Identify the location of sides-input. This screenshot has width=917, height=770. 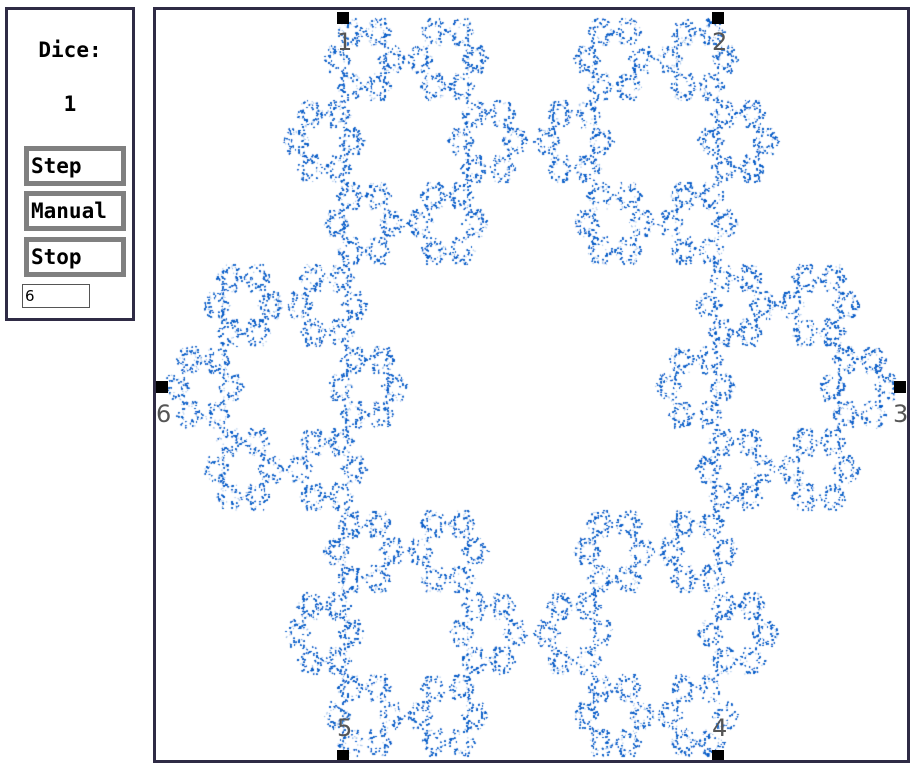
(56, 296).